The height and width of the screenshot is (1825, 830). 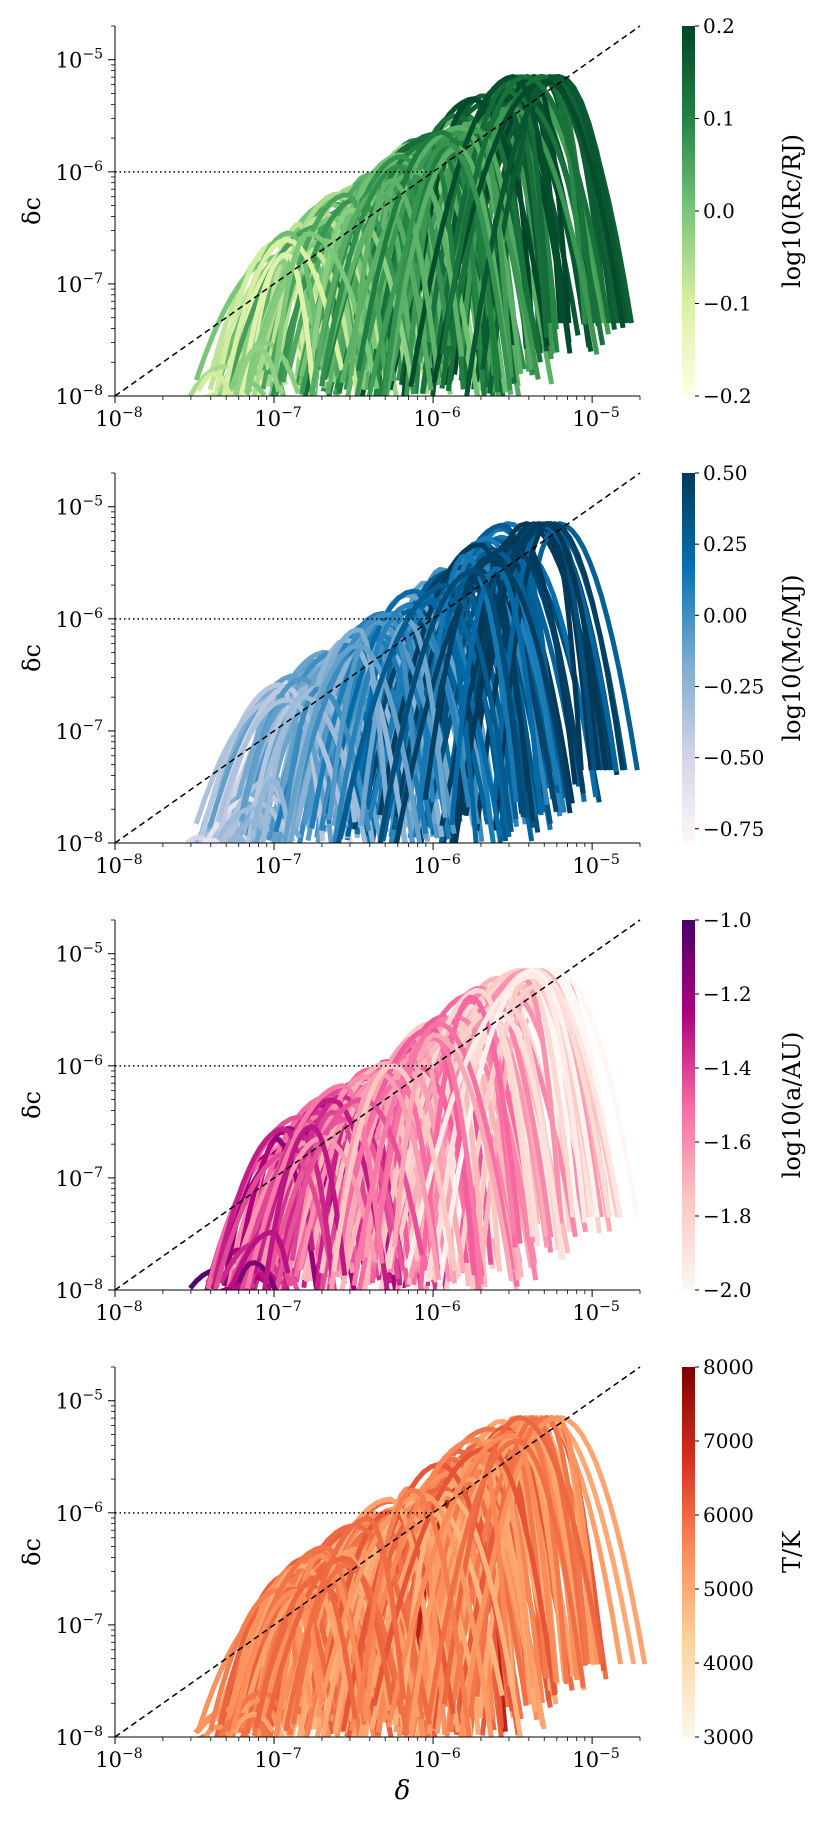 What do you see at coordinates (792, 657) in the screenshot?
I see `colorbar-label: log10(Mc/MJ)` at bounding box center [792, 657].